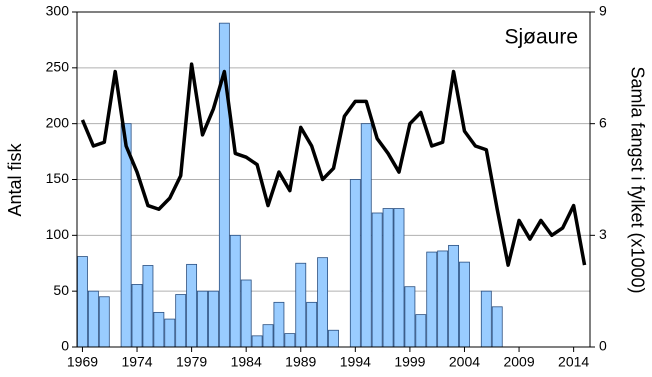 This screenshot has width=652, height=377. I want to click on y2-tick-label: 6, so click(603, 122).